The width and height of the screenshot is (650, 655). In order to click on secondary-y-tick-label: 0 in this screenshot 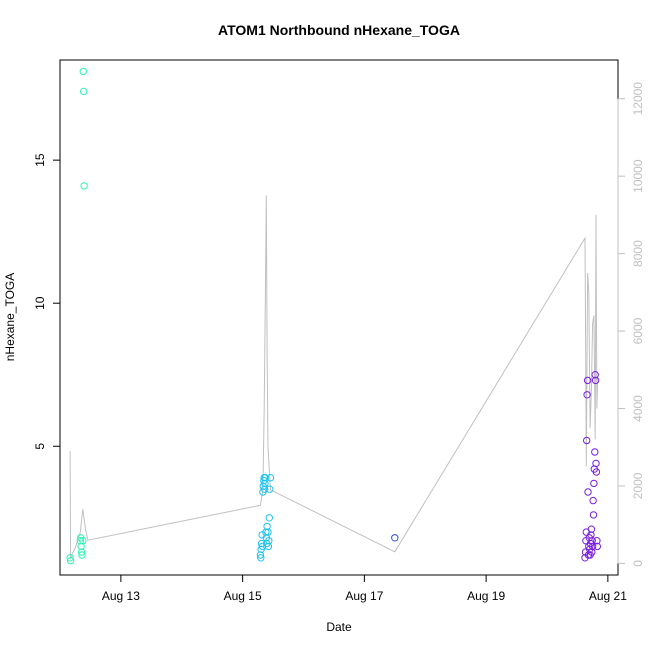, I will do `click(638, 563)`.